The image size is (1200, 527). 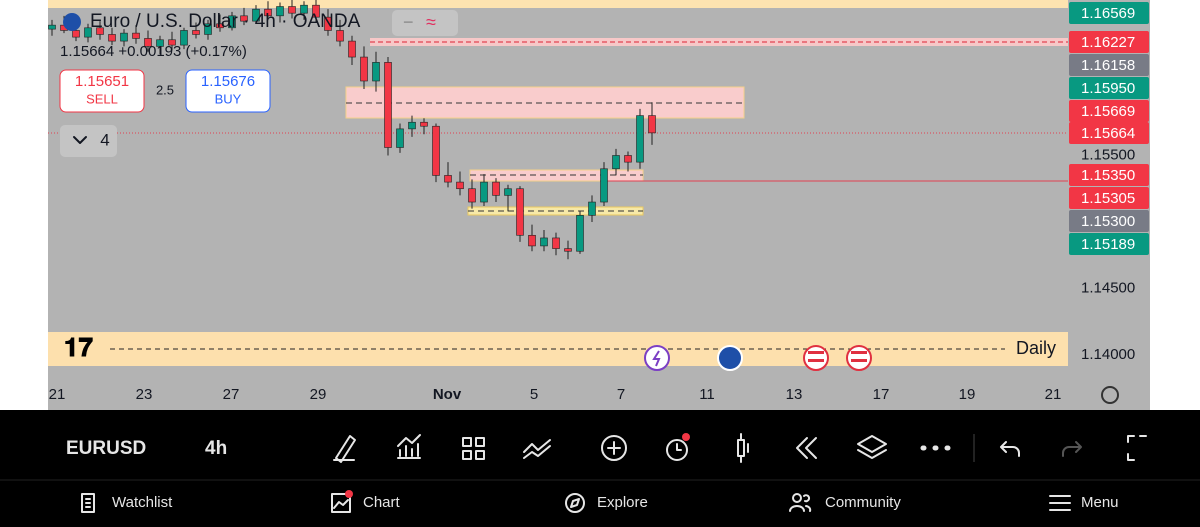 I want to click on price-label: 1.16227, so click(x=1108, y=42).